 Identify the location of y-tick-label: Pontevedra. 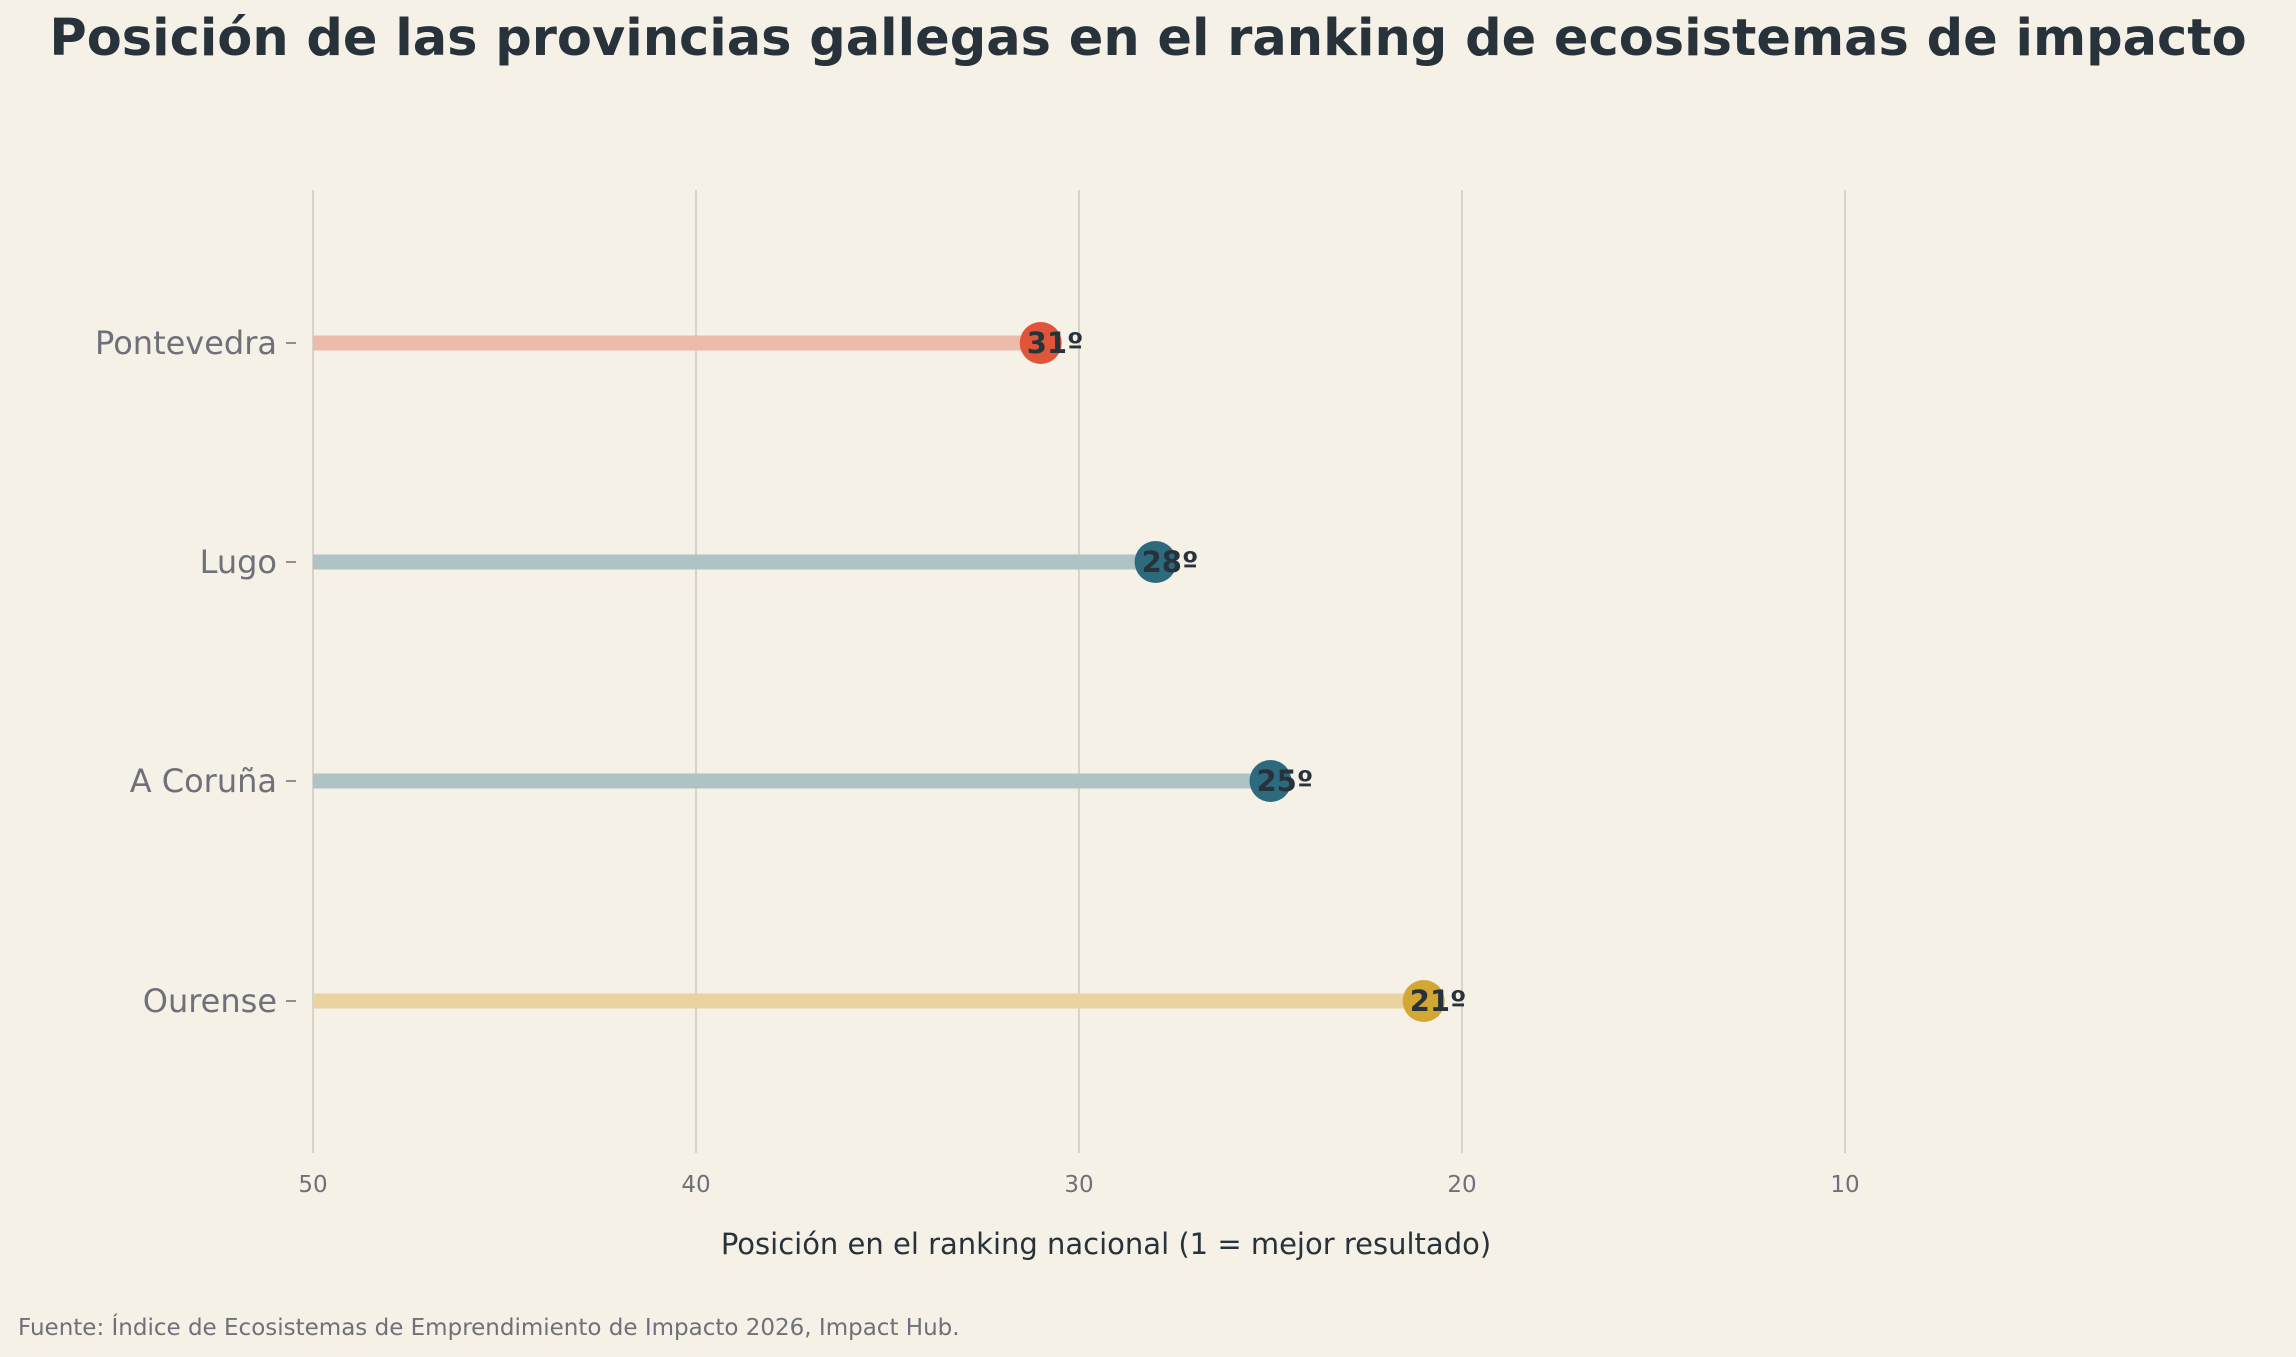
(186, 343).